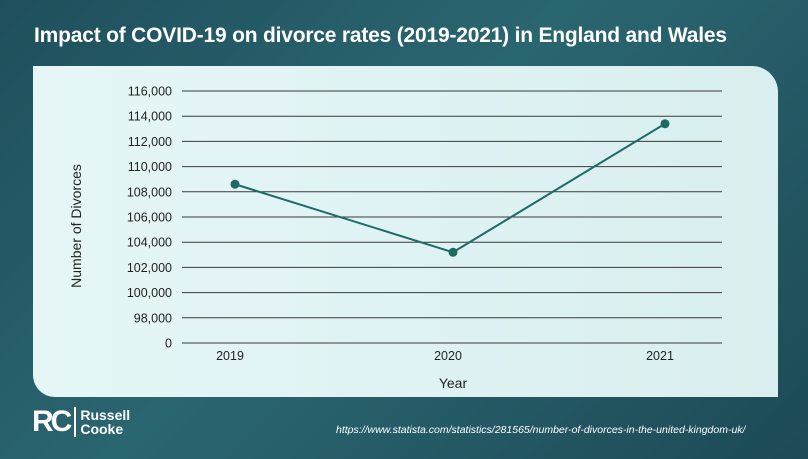 This screenshot has height=459, width=808. What do you see at coordinates (149, 243) in the screenshot?
I see `y-tick-label: 104,000` at bounding box center [149, 243].